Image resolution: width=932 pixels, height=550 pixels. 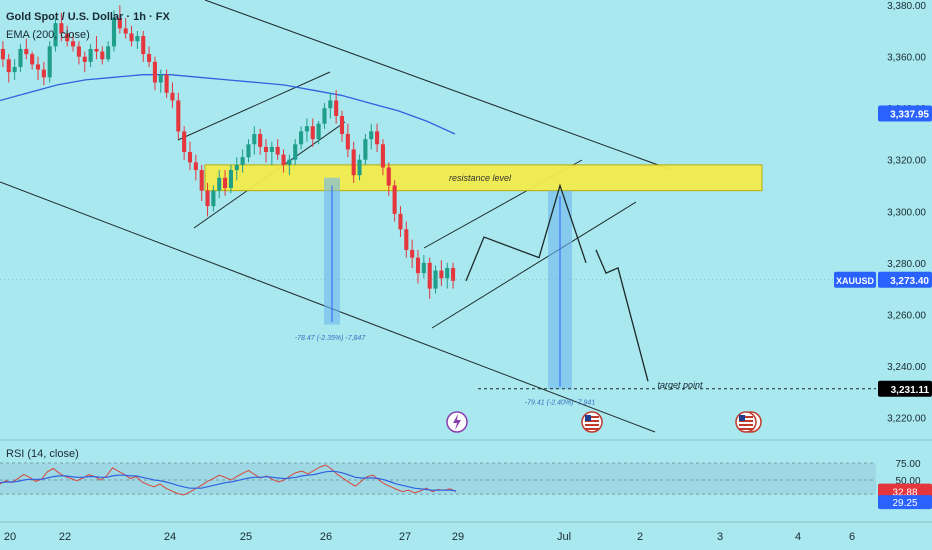 I want to click on price-tick-label: 3,220.00, so click(x=906, y=418).